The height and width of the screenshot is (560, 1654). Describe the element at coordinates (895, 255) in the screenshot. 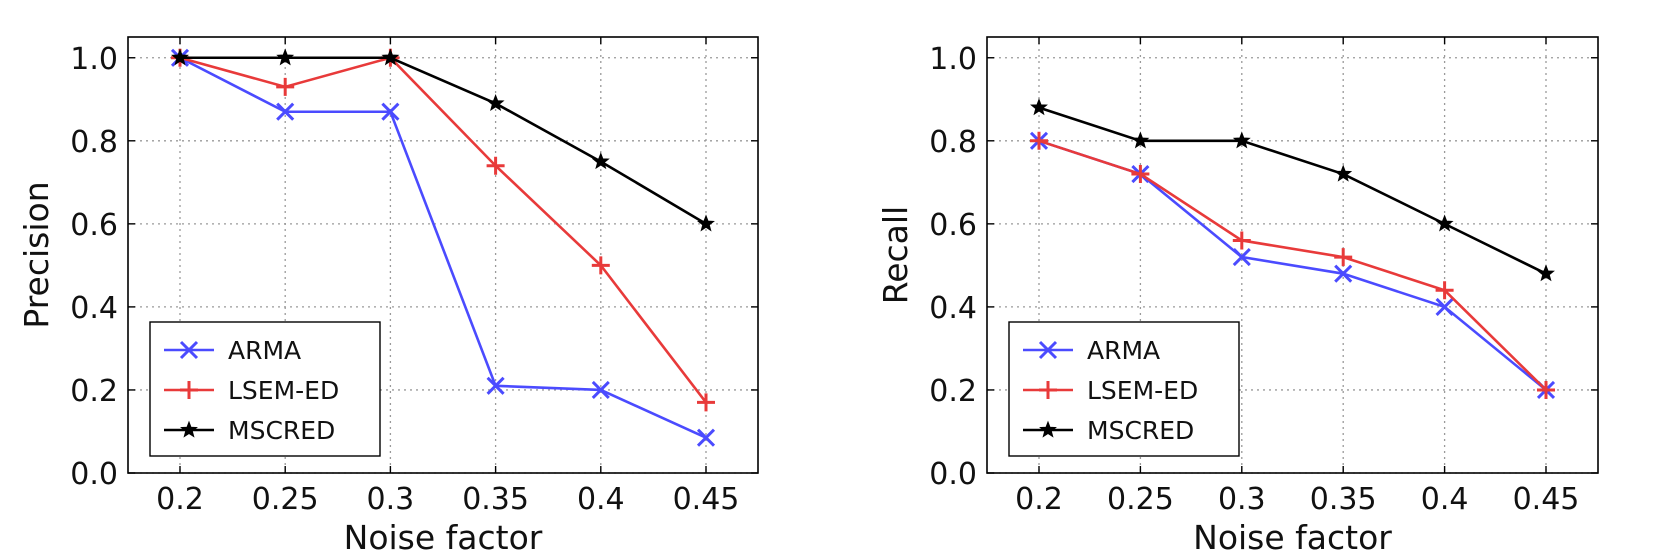

I see `y-axis-label: Recall` at that location.